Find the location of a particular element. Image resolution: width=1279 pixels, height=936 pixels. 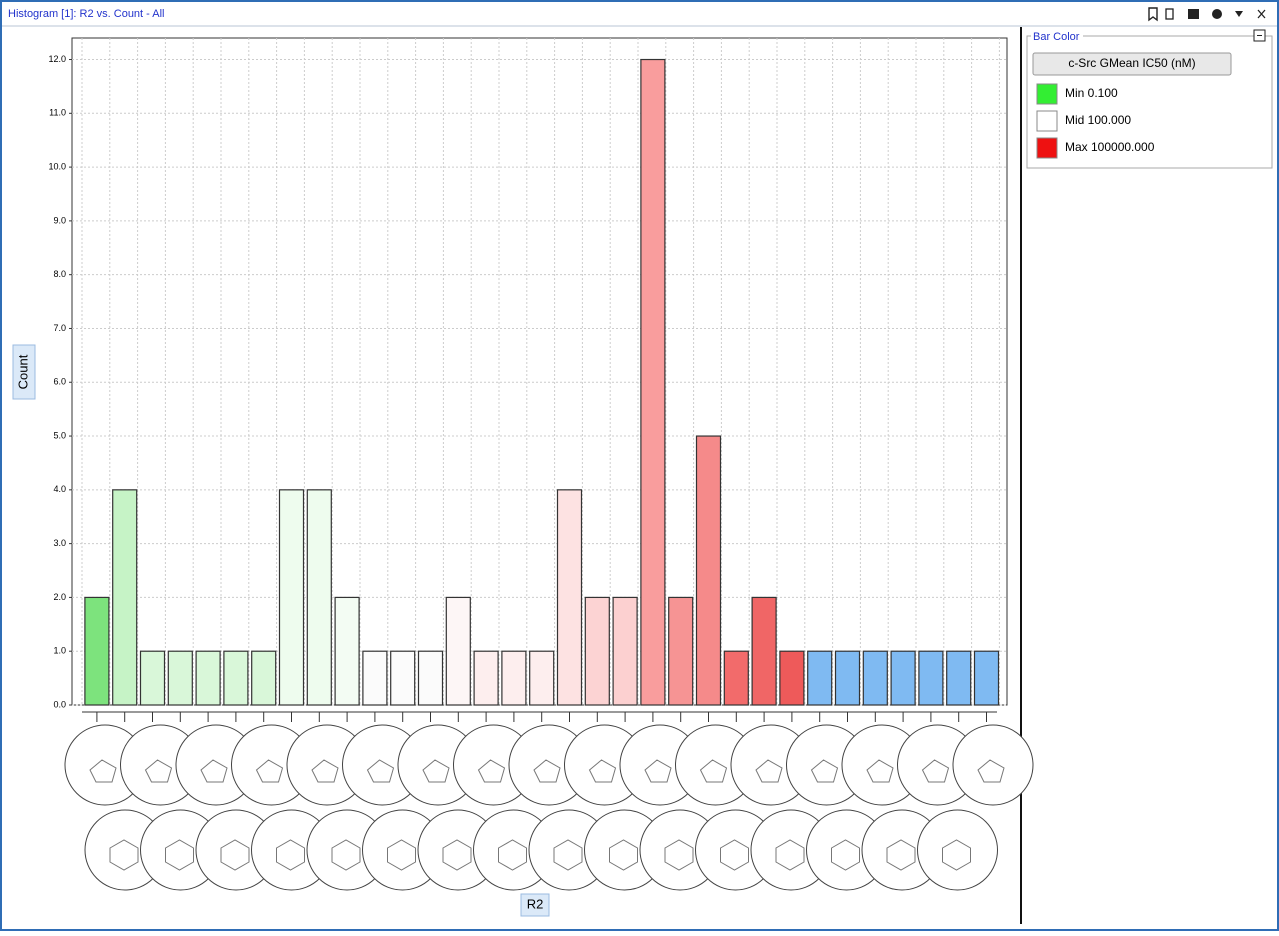

y-tick-label: 10.0 is located at coordinates (57, 166).